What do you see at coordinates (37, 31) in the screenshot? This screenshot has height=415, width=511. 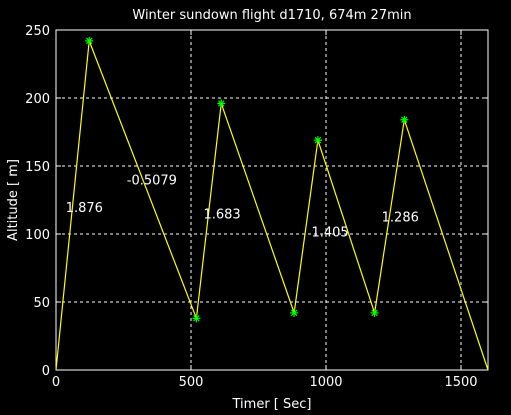 I see `y-tick-label: 250` at bounding box center [37, 31].